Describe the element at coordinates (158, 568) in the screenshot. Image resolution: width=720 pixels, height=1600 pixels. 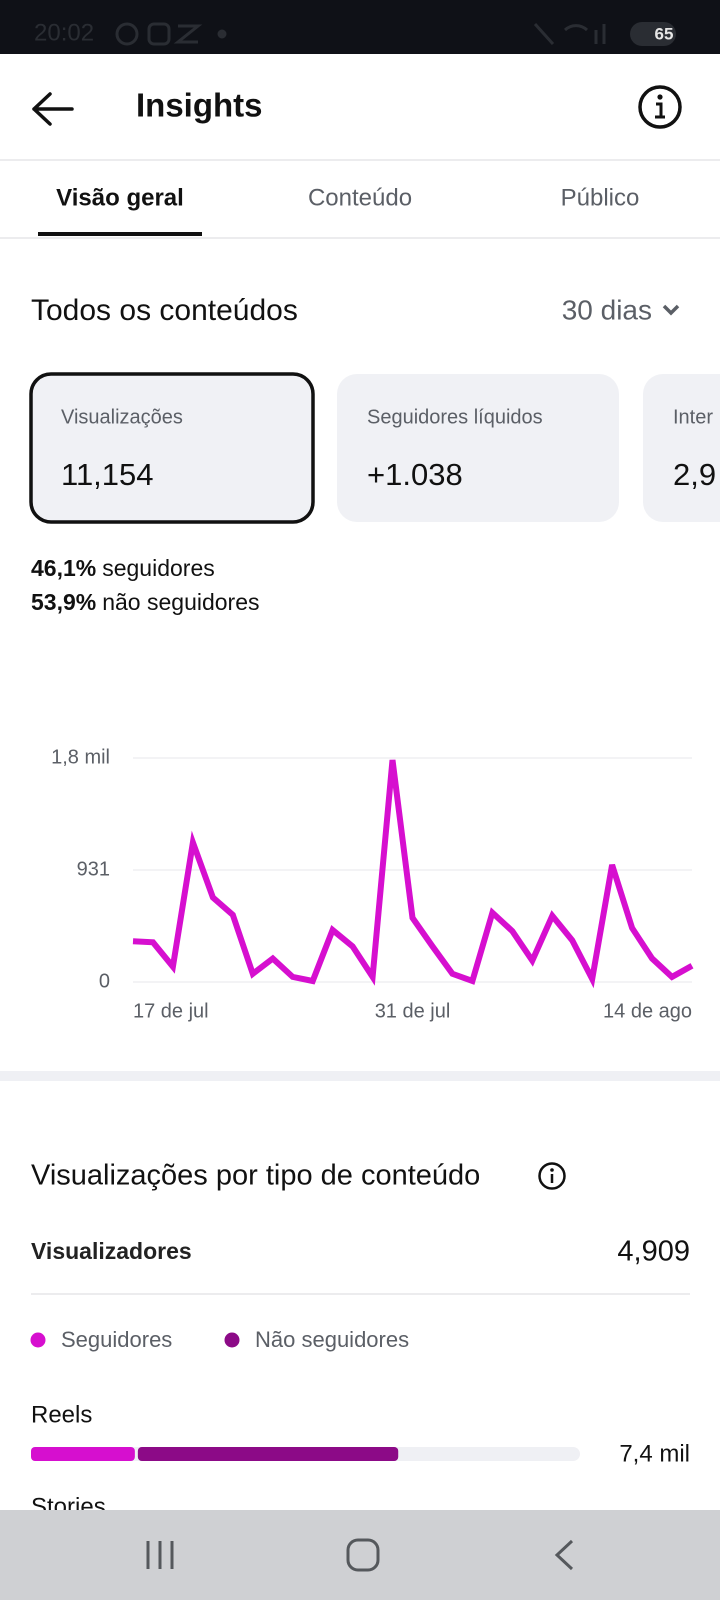
I see `audience-label: seguidores` at that location.